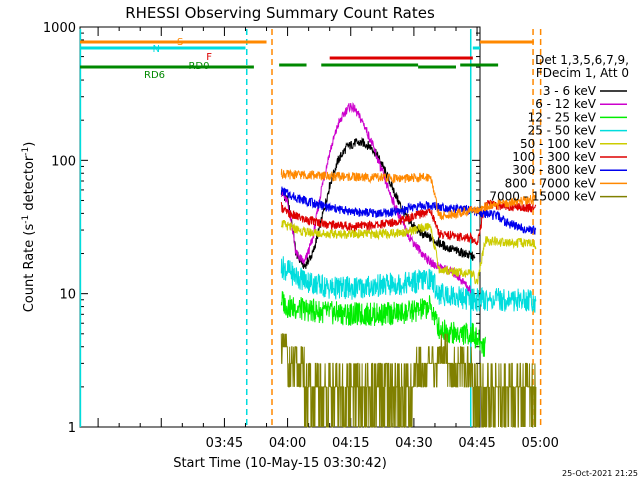 The height and width of the screenshot is (484, 640). Describe the element at coordinates (59, 28) in the screenshot. I see `y-tick-label: 1000` at that location.